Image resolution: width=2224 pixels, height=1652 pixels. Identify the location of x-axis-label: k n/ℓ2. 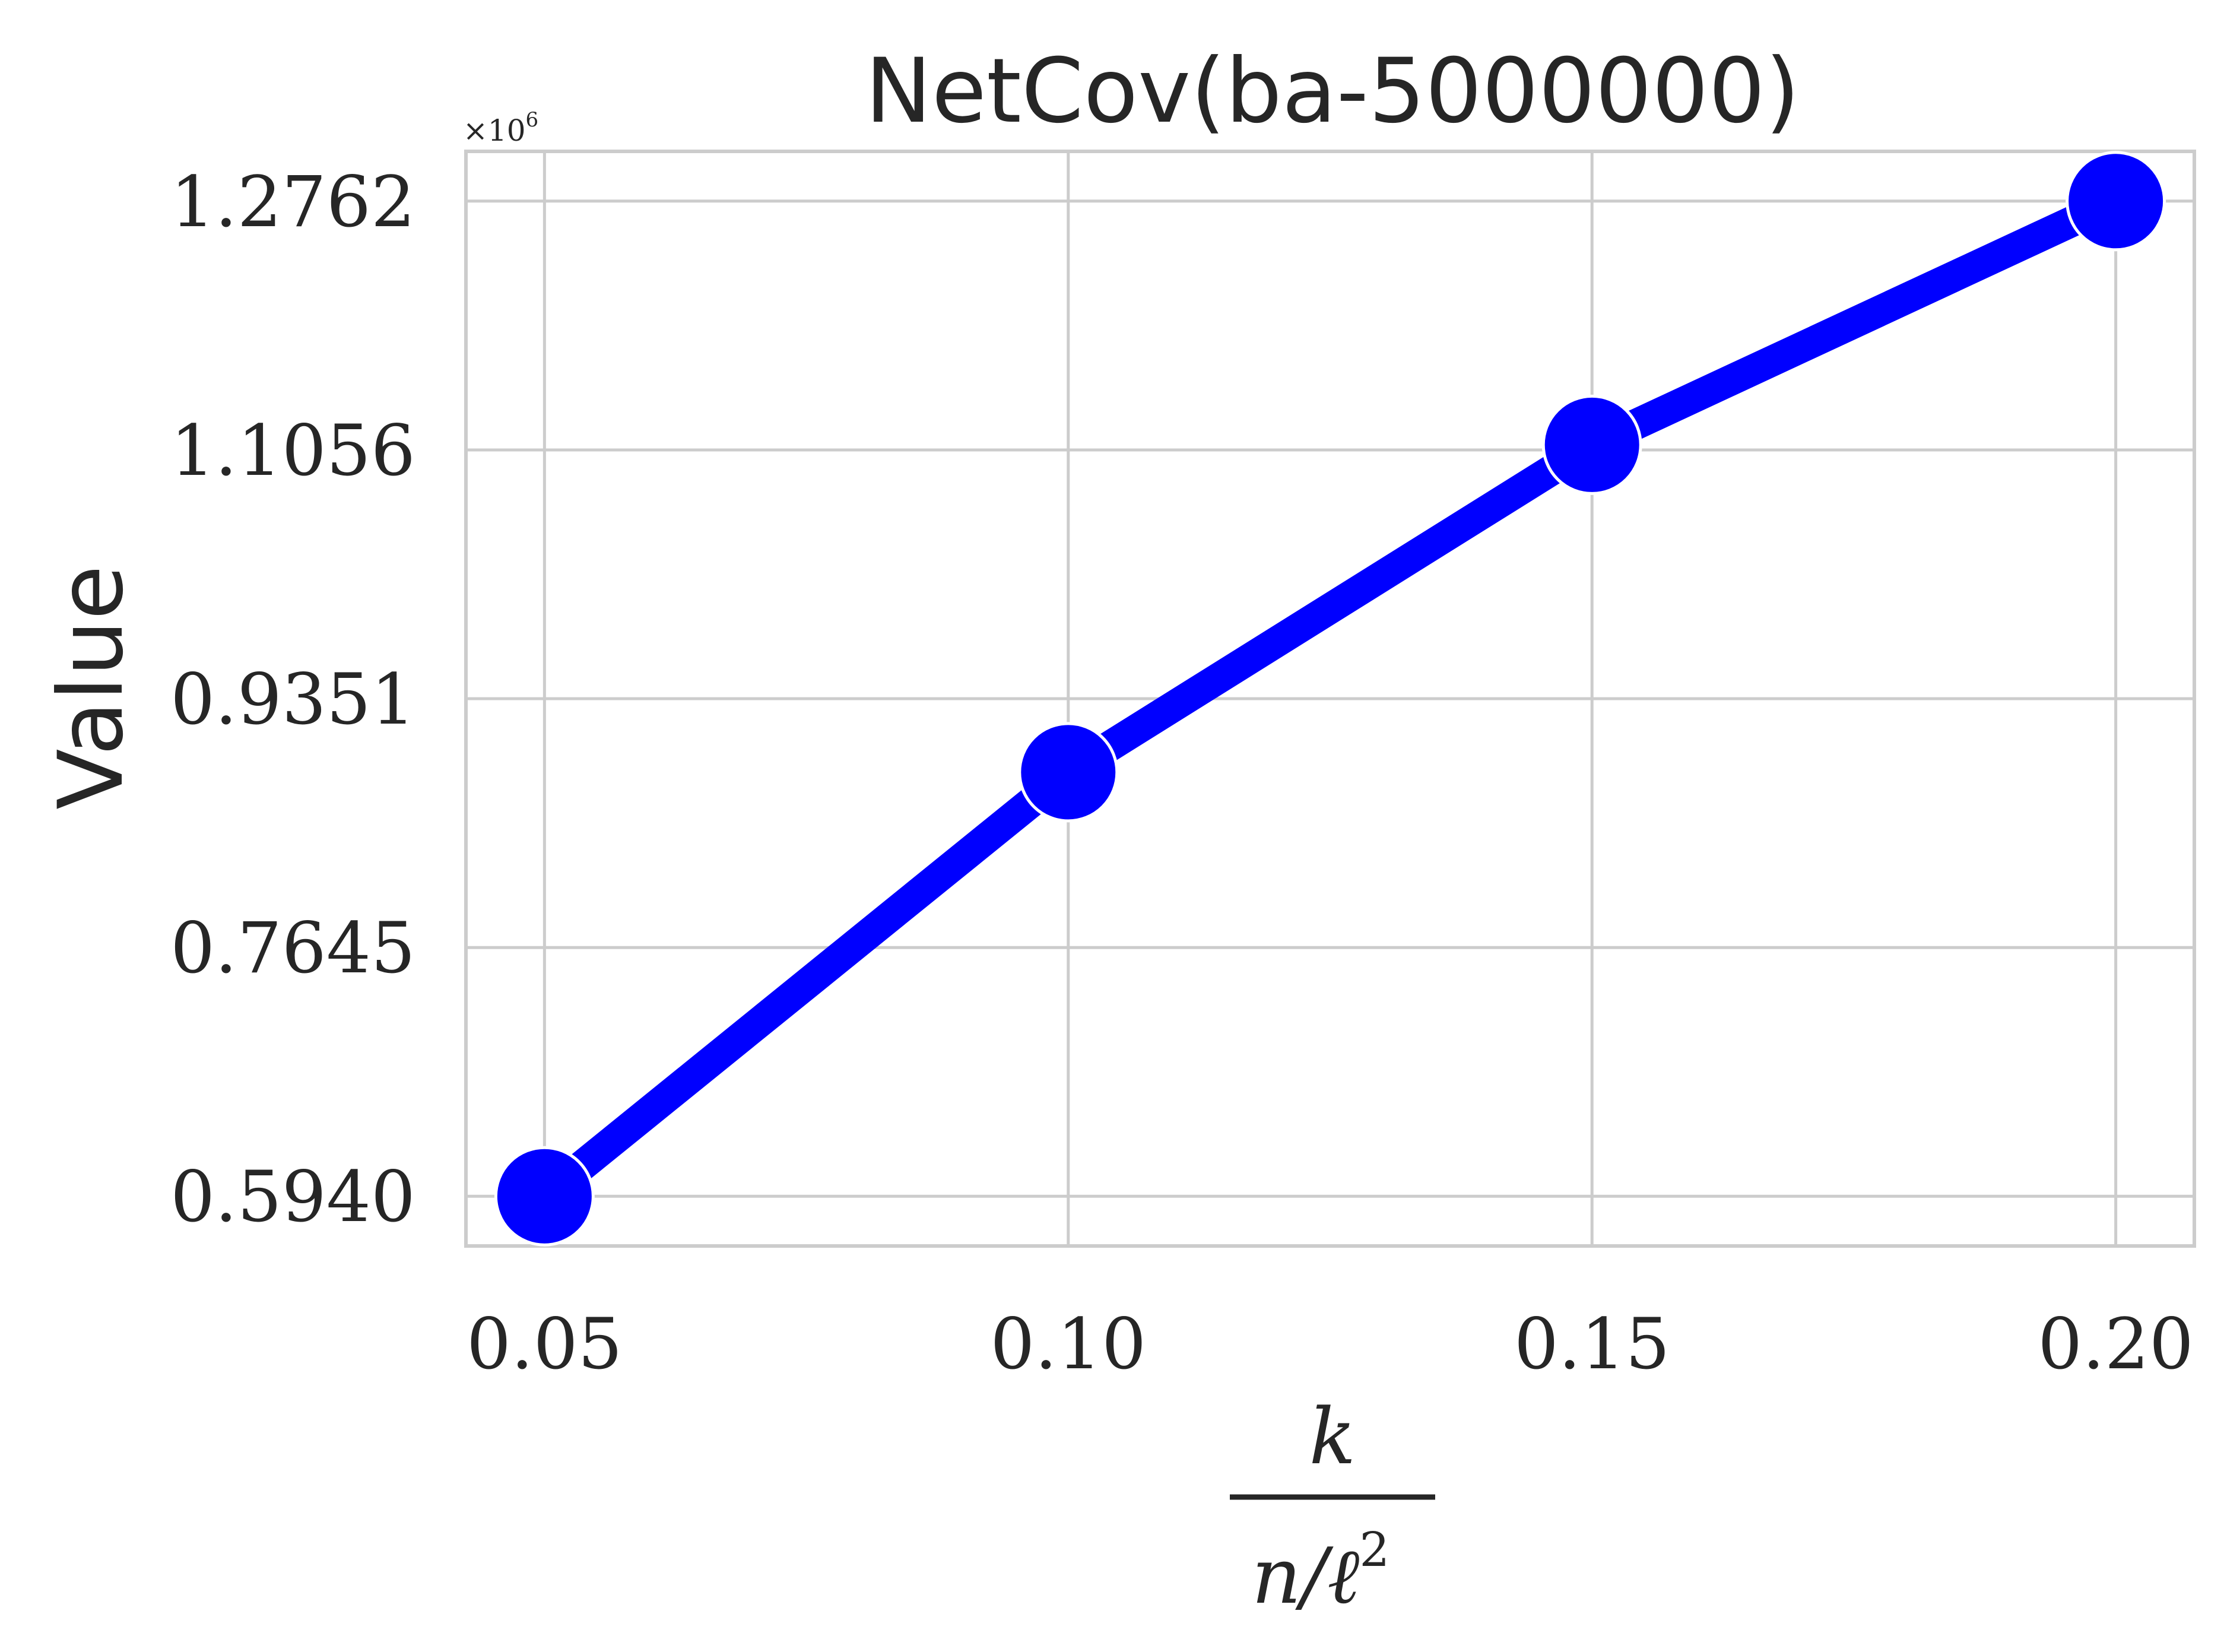
(1332, 1506).